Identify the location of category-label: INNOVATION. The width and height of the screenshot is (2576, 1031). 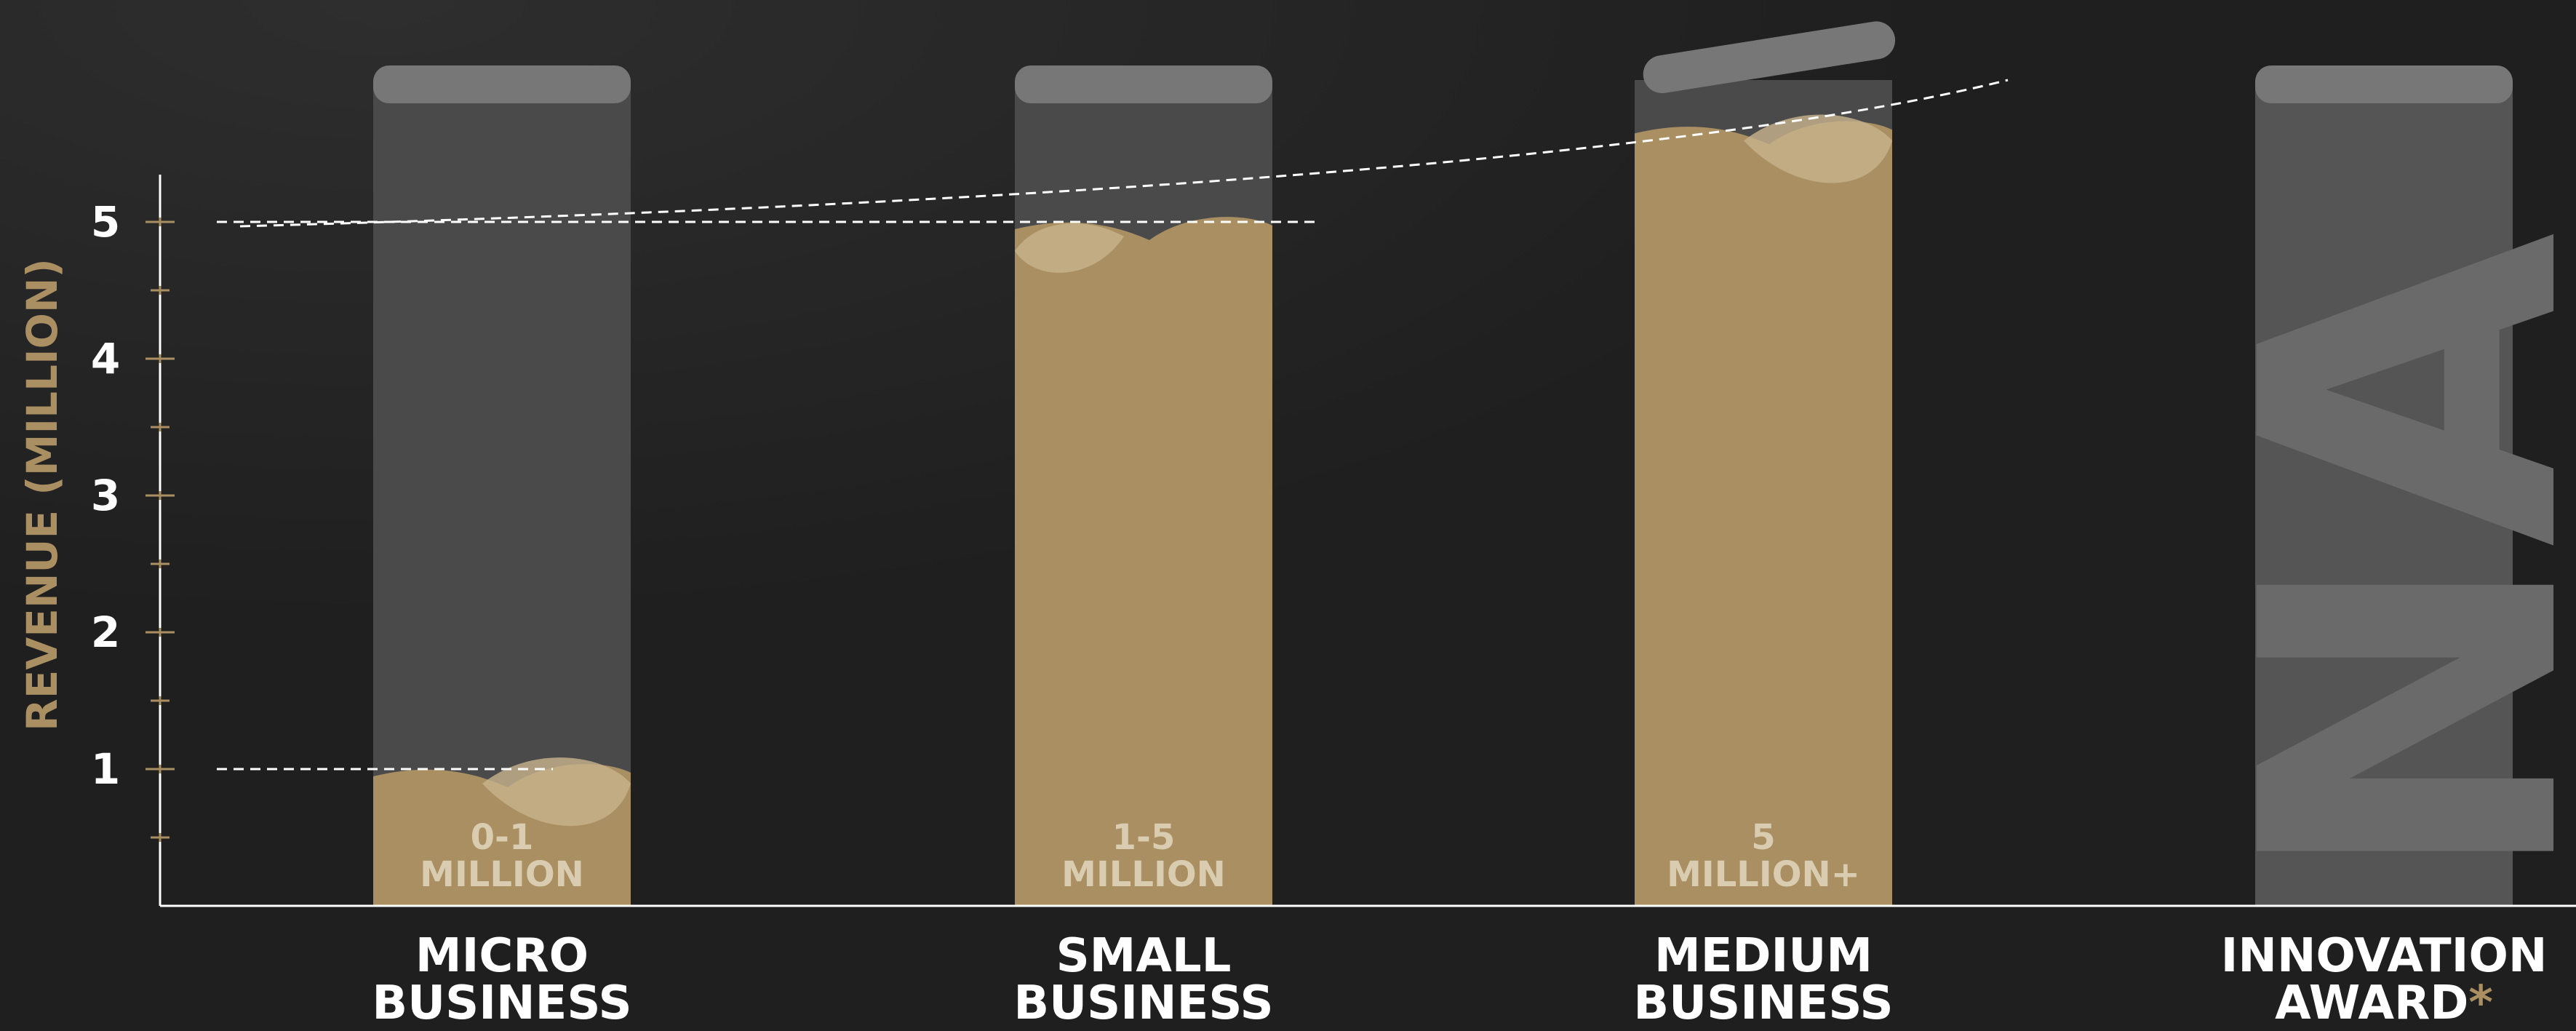
(2384, 956).